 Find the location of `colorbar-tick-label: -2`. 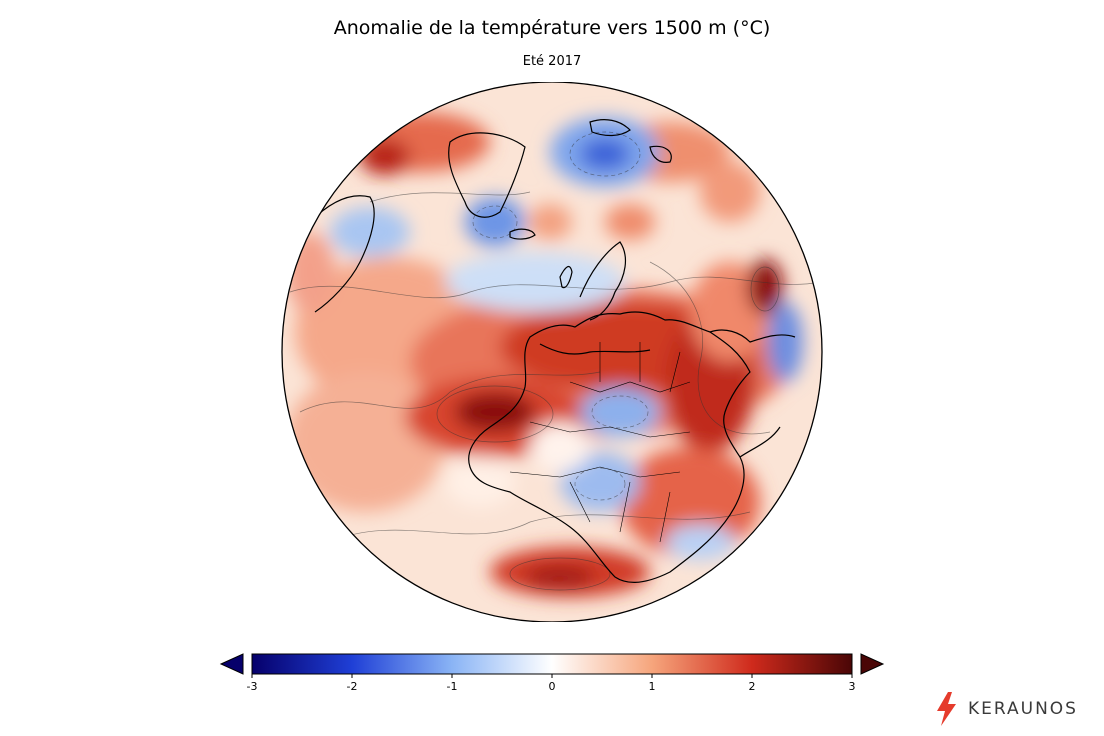

colorbar-tick-label: -2 is located at coordinates (352, 686).